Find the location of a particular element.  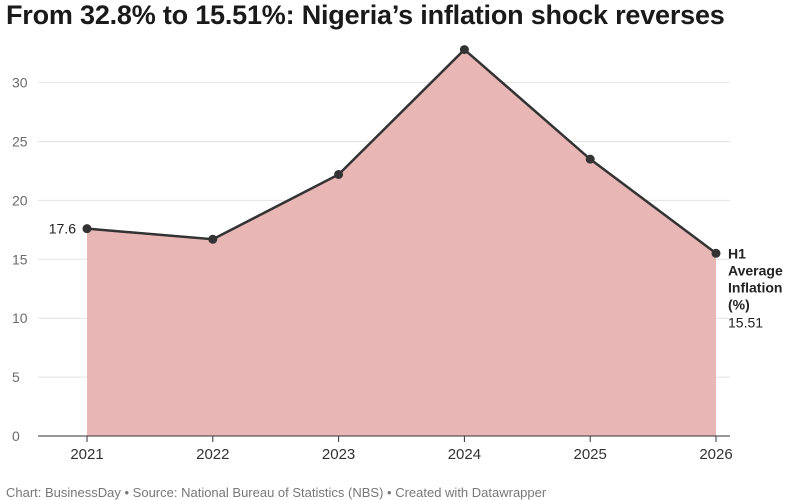

y-tick-label: 15 is located at coordinates (20, 259).